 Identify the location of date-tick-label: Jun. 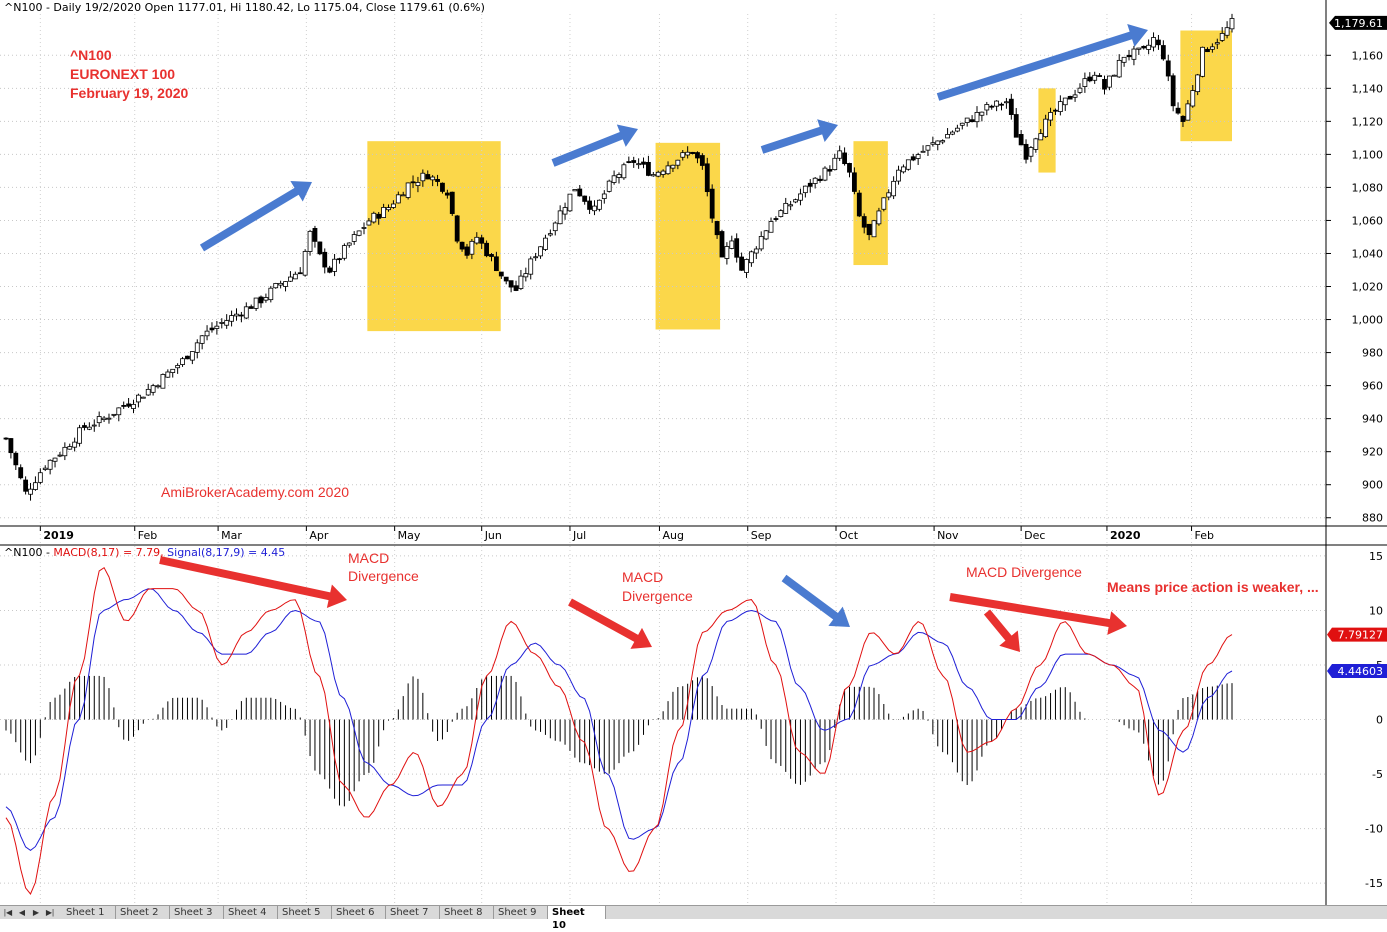
(493, 535).